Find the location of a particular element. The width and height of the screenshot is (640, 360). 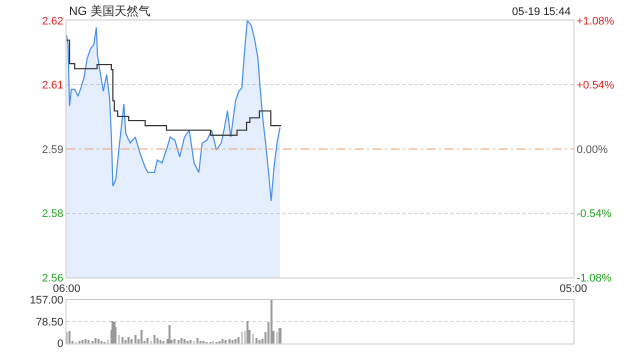

y-tick-label: 0 is located at coordinates (60, 344).